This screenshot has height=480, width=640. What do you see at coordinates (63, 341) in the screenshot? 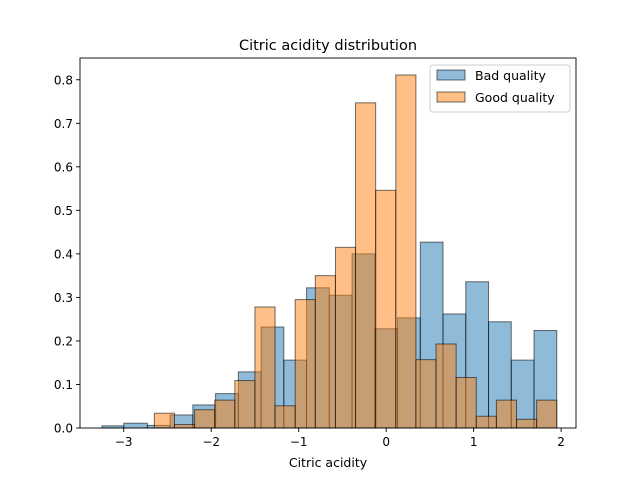
I see `y-tick-label: 0.2` at bounding box center [63, 341].